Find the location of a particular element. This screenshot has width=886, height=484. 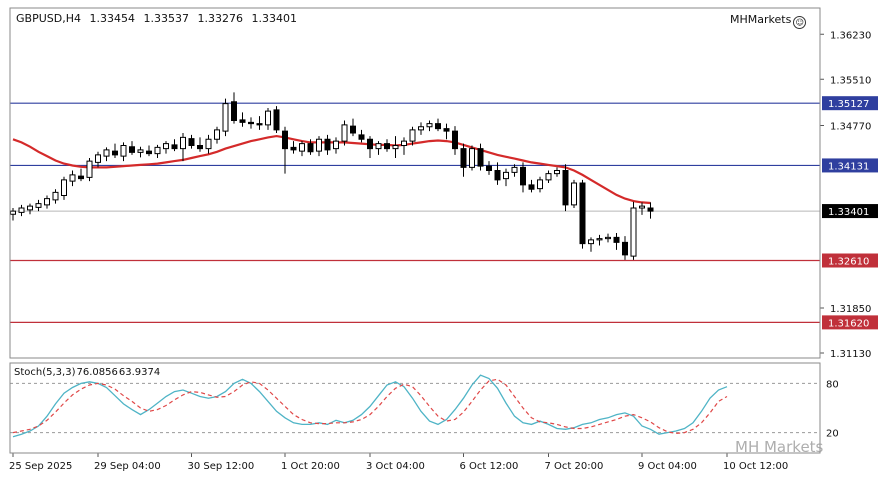

moving-average-line is located at coordinates (331, 169).